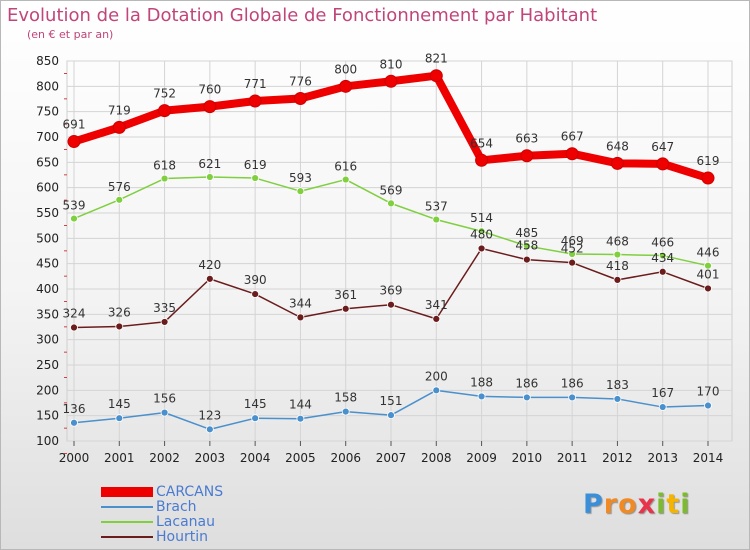 The height and width of the screenshot is (550, 750). Describe the element at coordinates (209, 164) in the screenshot. I see `data-label-lacanau: 621` at that location.